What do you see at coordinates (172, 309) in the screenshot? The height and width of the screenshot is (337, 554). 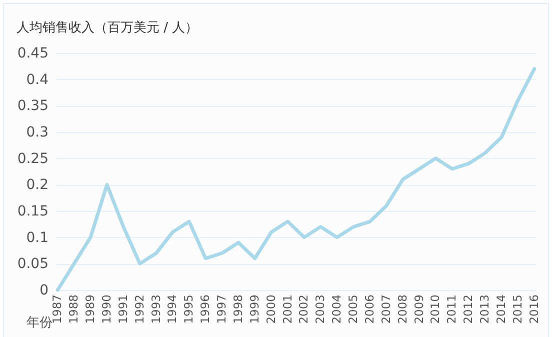 I see `x-tick-label: 1994` at bounding box center [172, 309].